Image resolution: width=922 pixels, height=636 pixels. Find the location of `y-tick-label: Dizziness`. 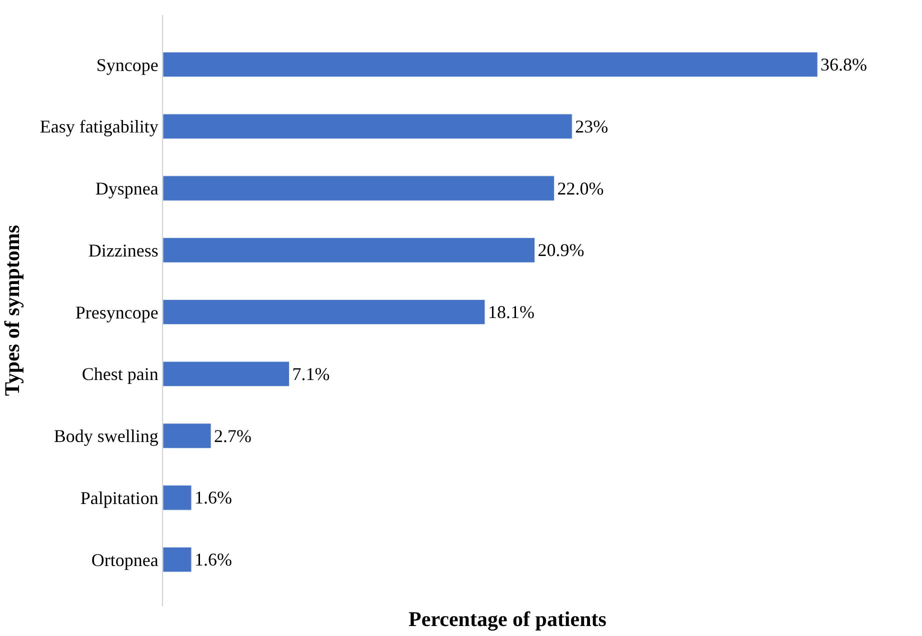

y-tick-label: Dizziness is located at coordinates (123, 250).